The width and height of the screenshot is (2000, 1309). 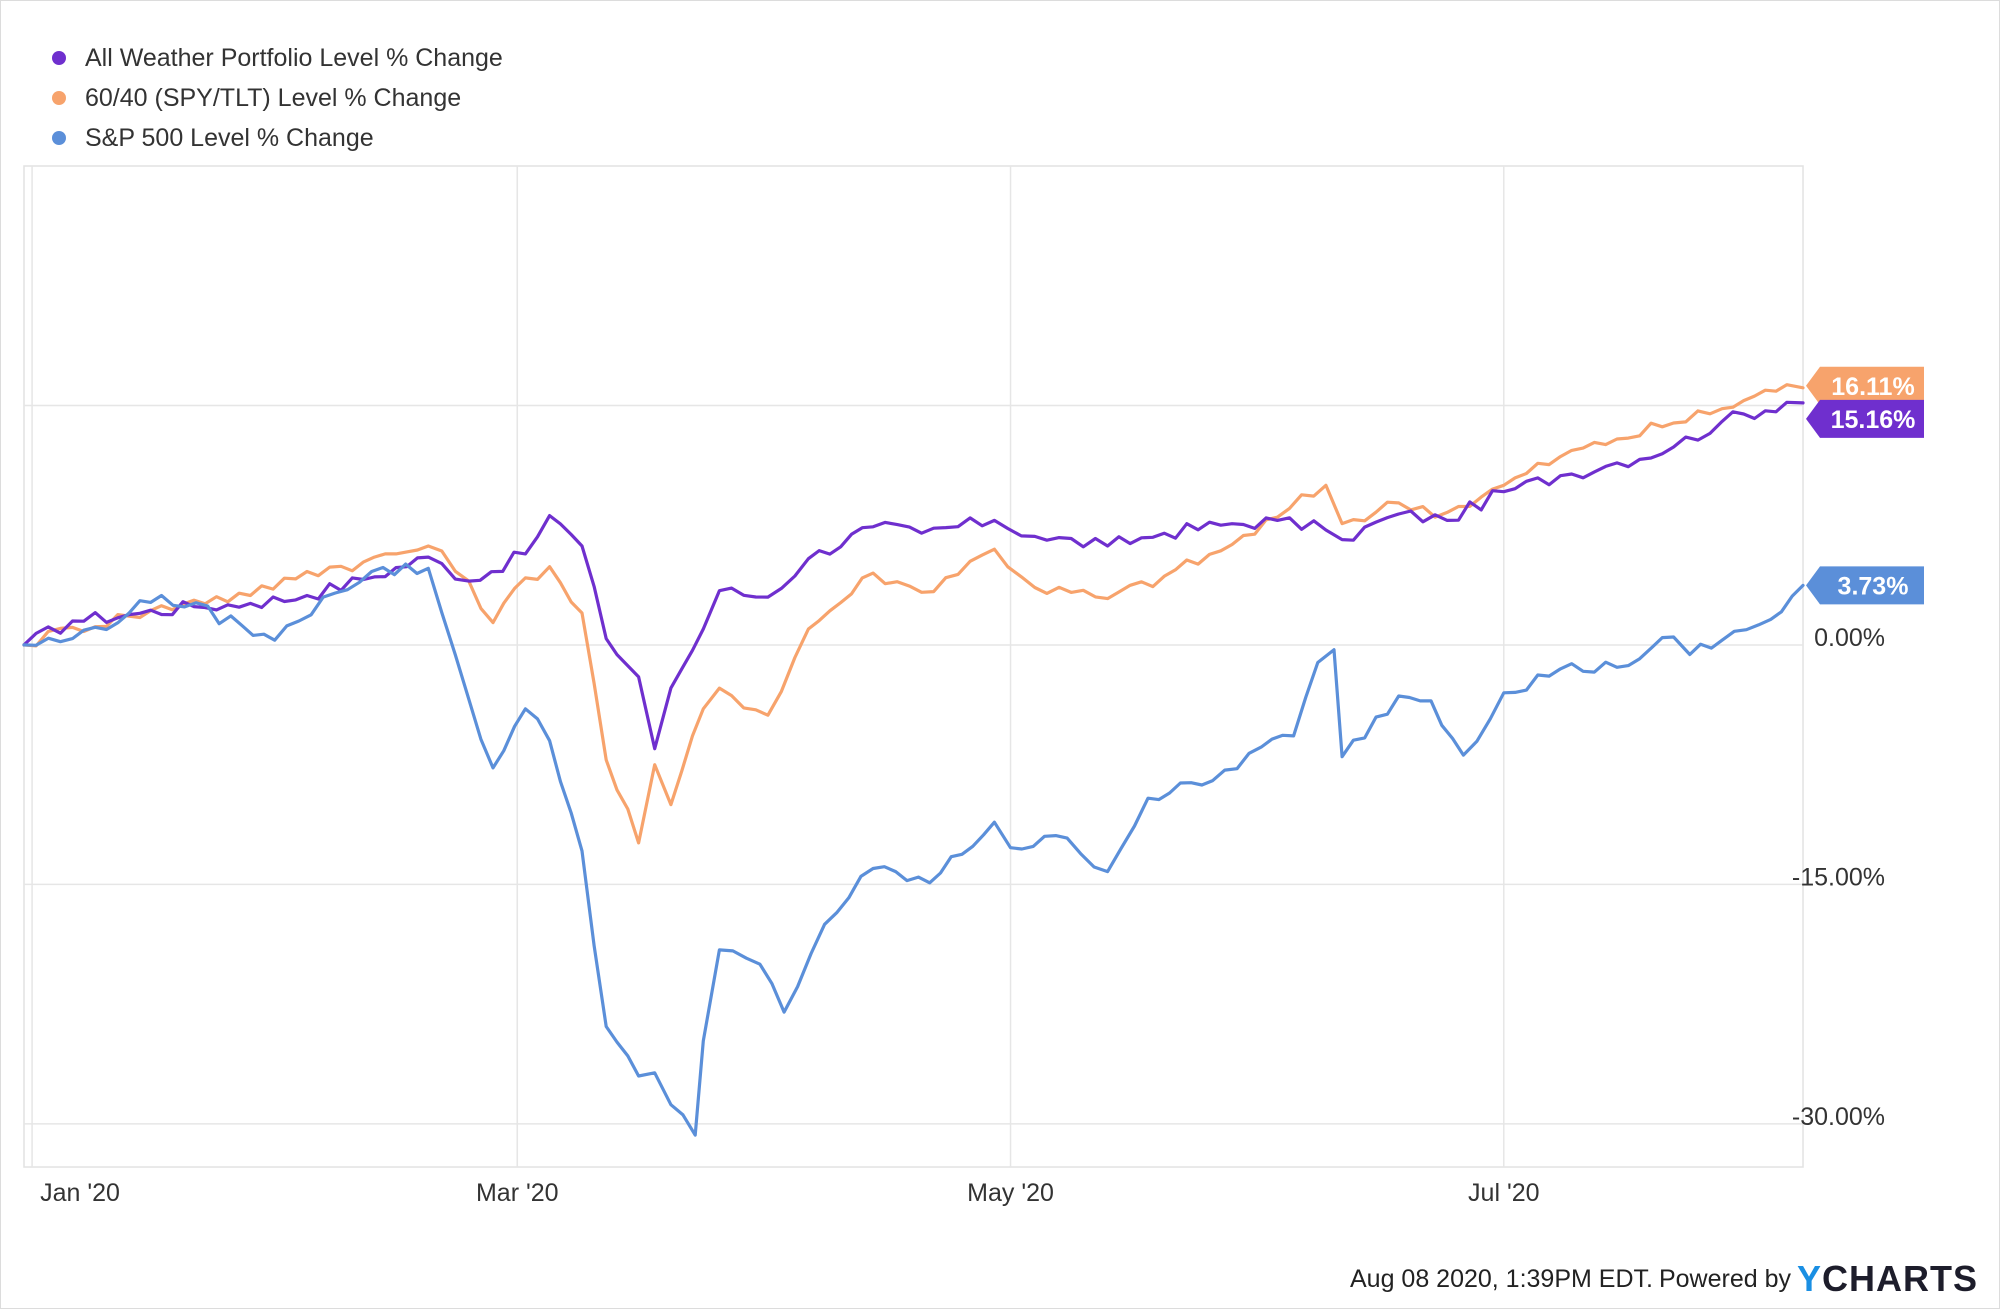 I want to click on ycharts-logo: YCHARTS, so click(x=1887, y=1279).